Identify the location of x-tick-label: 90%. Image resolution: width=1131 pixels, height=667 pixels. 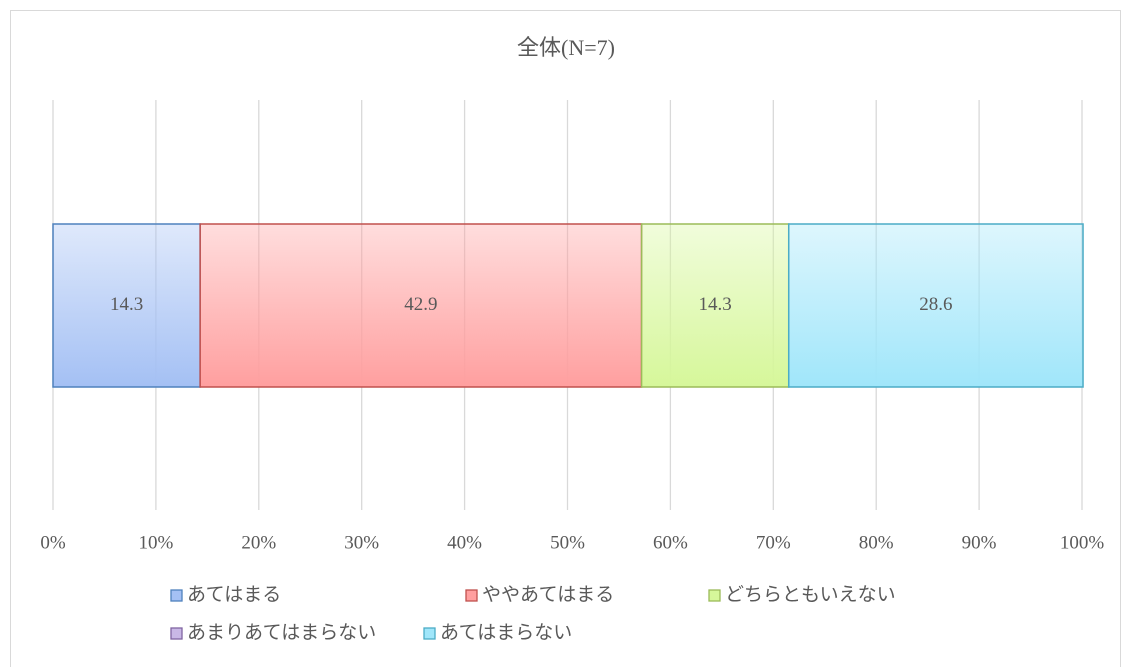
(979, 542).